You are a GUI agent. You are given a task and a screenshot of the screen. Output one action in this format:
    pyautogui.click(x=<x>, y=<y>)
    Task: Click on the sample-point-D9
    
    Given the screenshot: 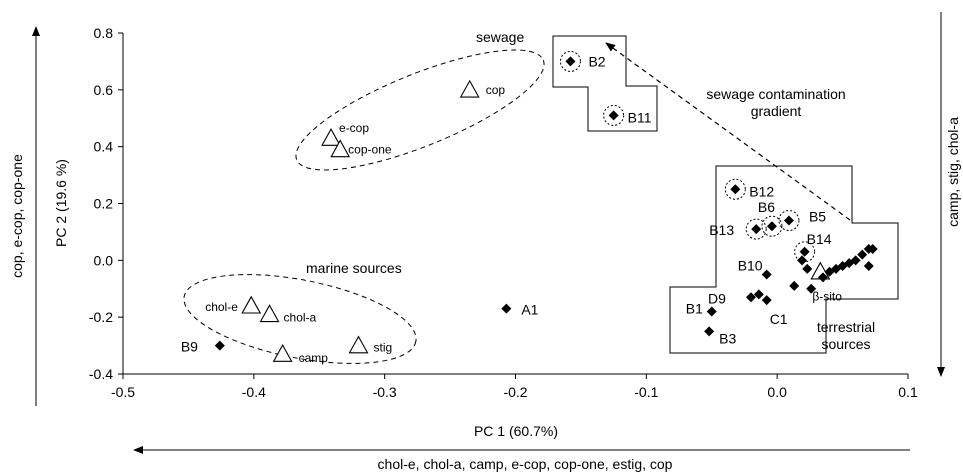 What is the action you would take?
    pyautogui.click(x=751, y=297)
    